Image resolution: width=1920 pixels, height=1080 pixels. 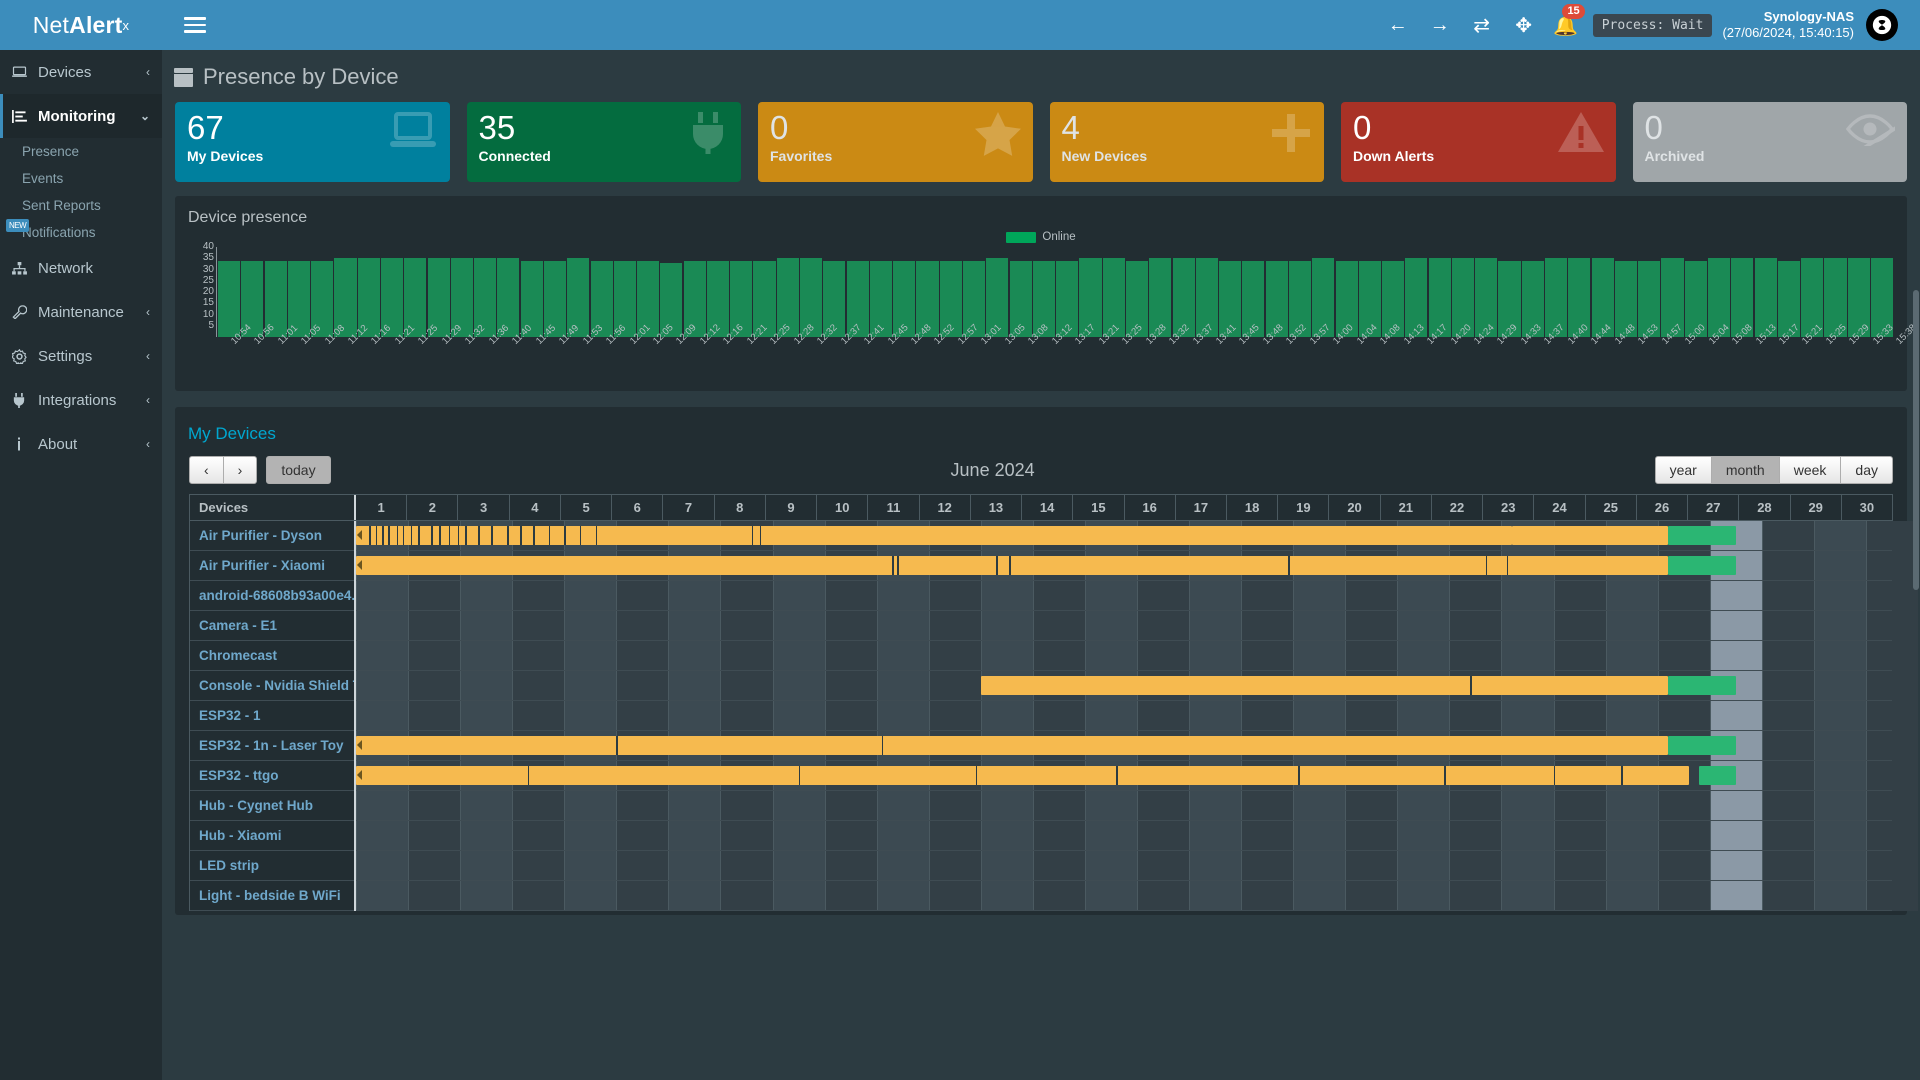 What do you see at coordinates (1097, 507) in the screenshot?
I see `day-header-15: 15` at bounding box center [1097, 507].